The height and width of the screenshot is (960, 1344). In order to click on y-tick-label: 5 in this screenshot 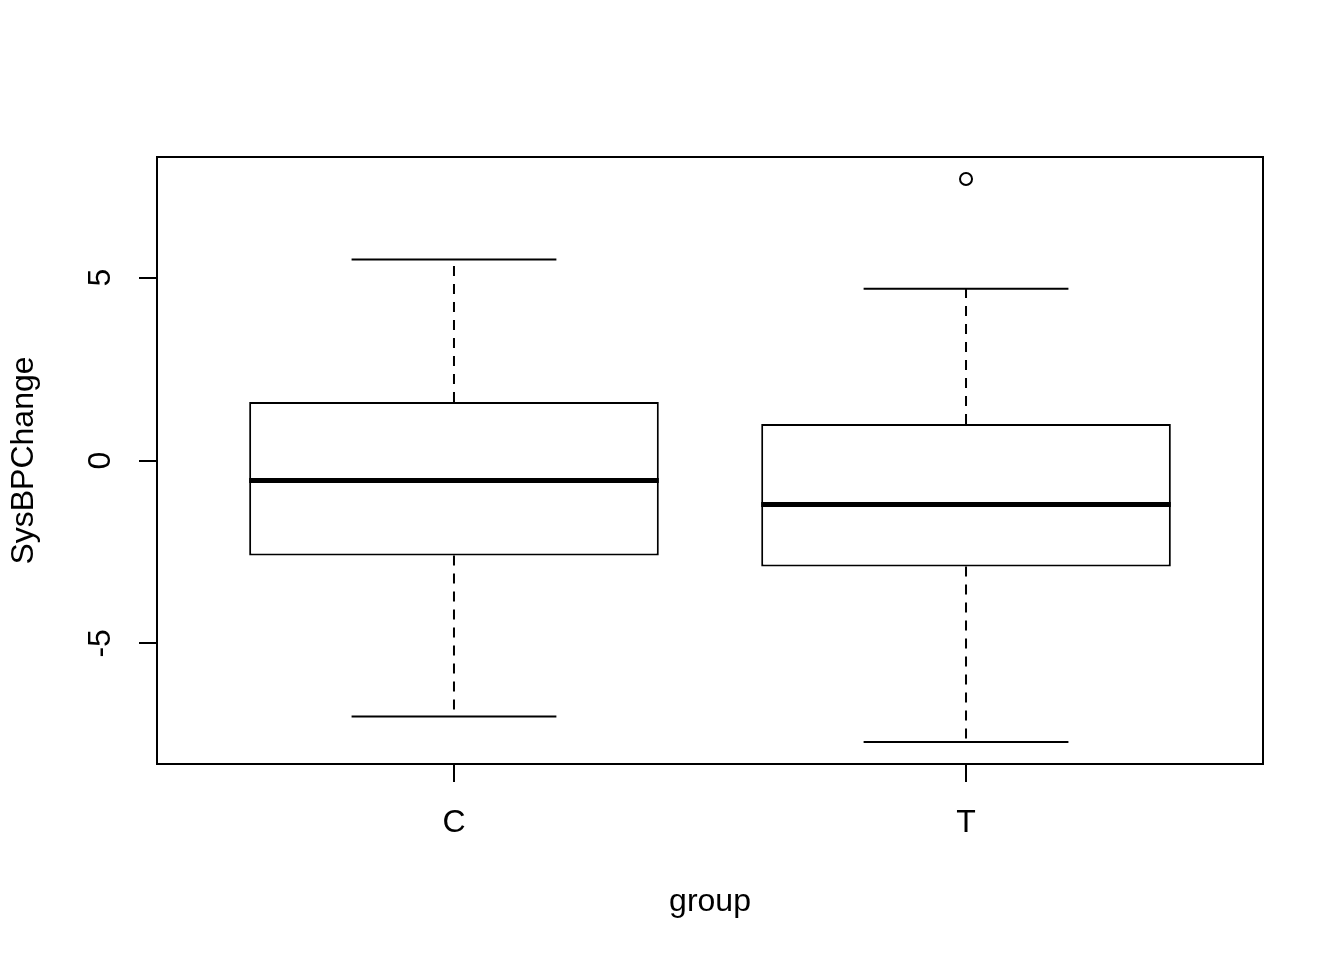, I will do `click(98, 277)`.